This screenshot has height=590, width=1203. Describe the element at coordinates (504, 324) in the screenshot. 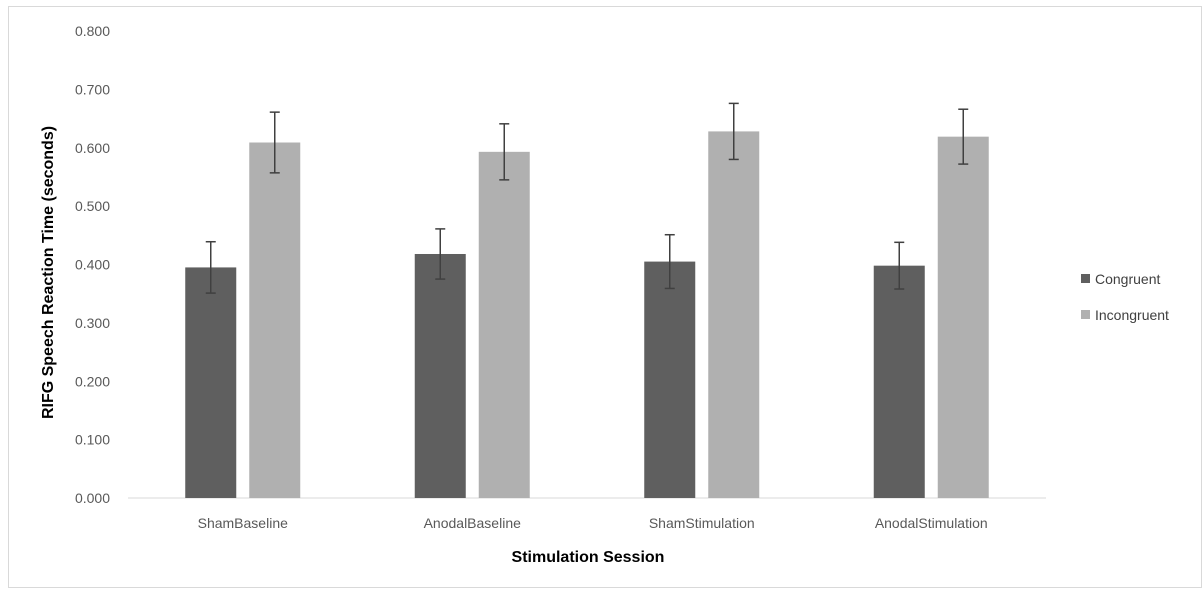

I see `bar-incongruent-anodalbaseline` at that location.